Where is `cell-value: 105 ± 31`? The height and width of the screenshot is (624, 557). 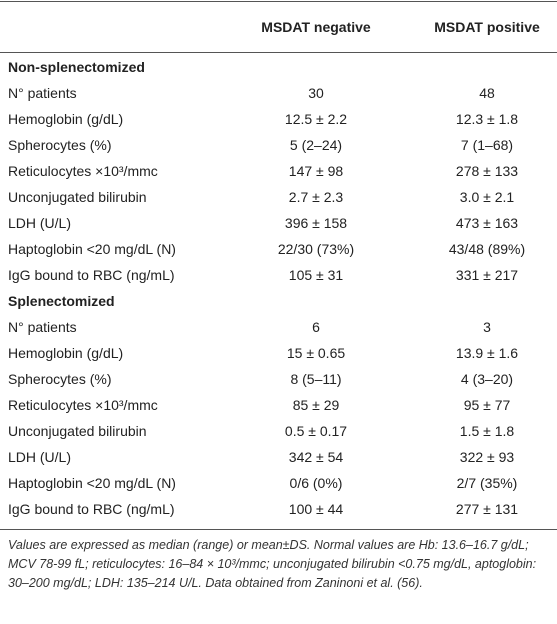
cell-value: 105 ± 31 is located at coordinates (316, 275).